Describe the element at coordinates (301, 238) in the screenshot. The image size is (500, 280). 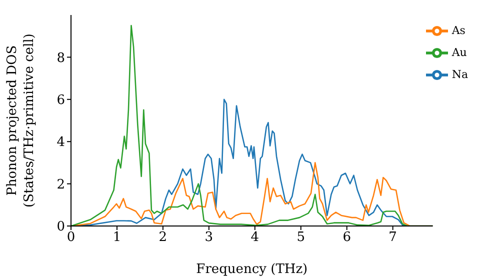
I see `x-tick-label: 5` at that location.